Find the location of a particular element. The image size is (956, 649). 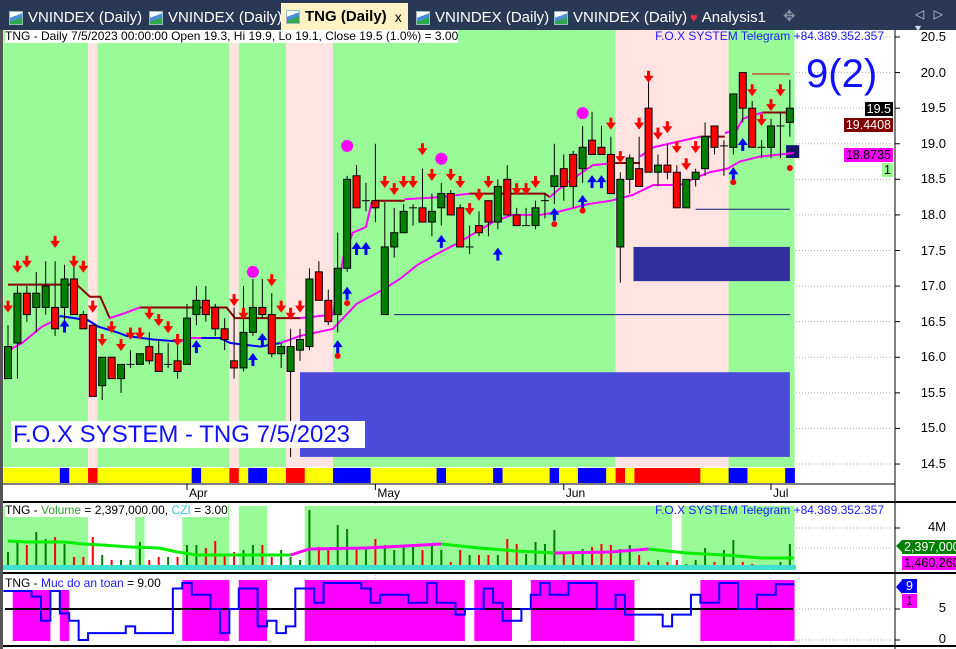

tab-vnindex-4: VNINDEX (Daily) is located at coordinates (618, 17).